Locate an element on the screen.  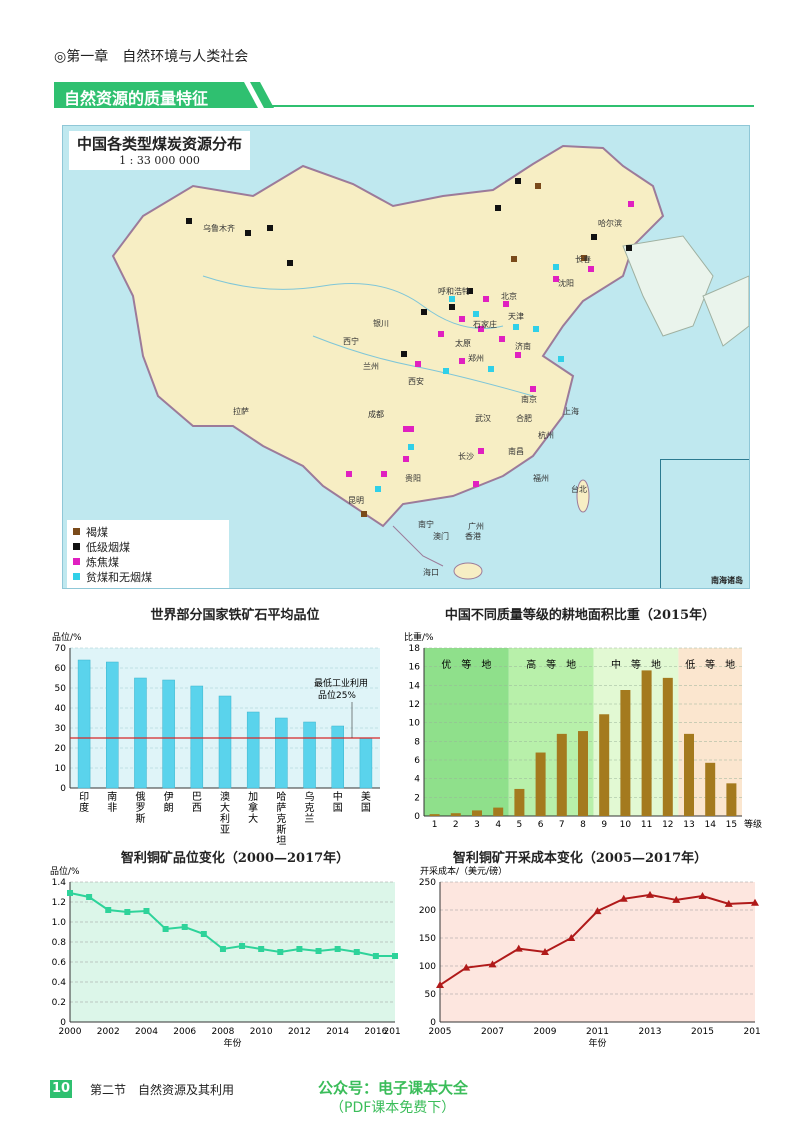
city-label: 西安 is located at coordinates (416, 381).